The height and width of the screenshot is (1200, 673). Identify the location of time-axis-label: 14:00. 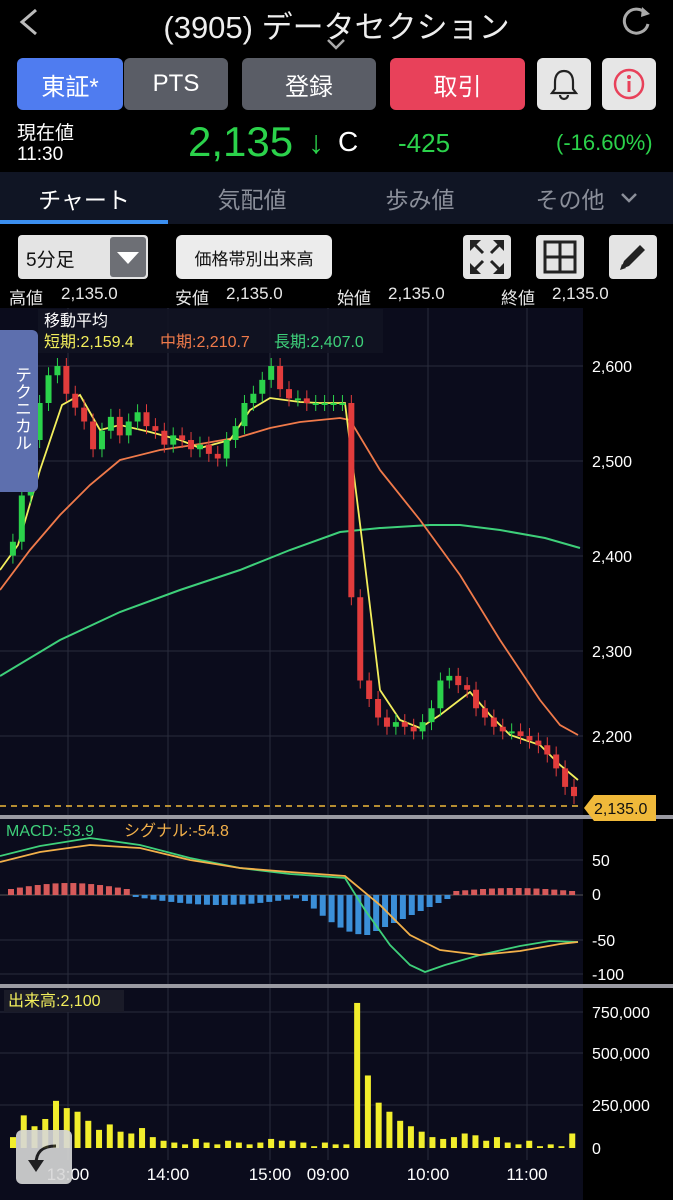
(168, 1174).